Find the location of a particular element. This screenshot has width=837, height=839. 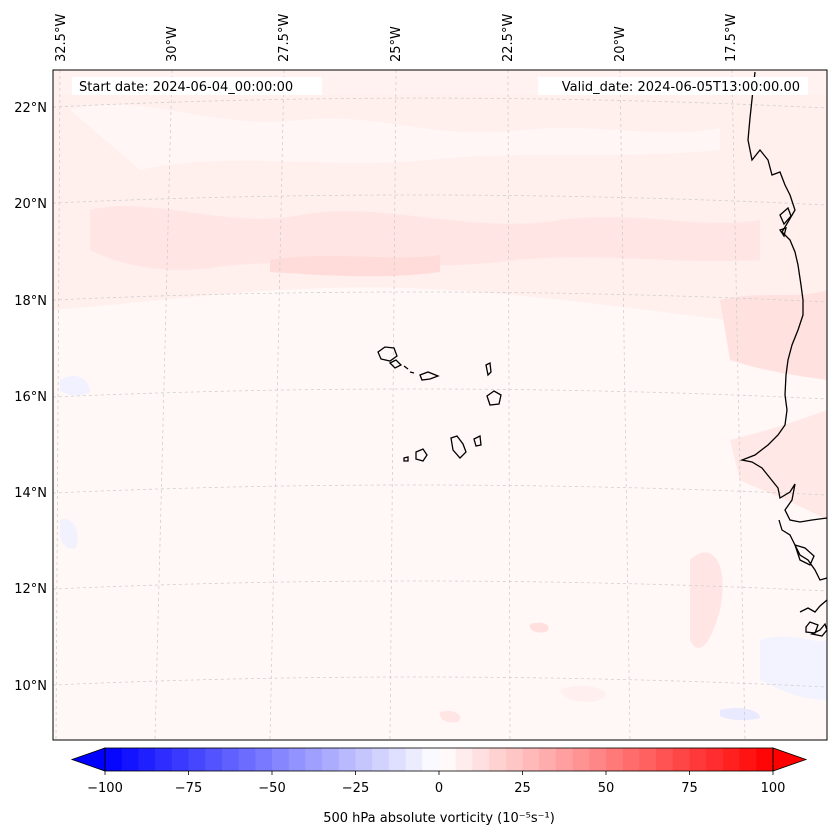

guinea-coast is located at coordinates (803, 578).